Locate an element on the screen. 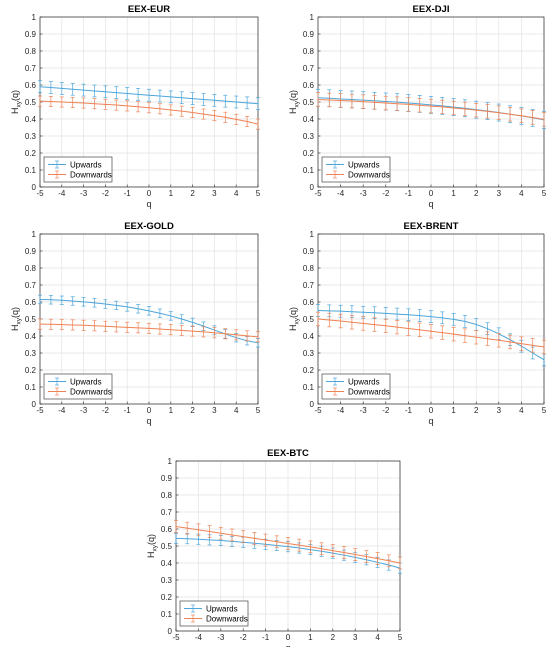  chart-title: EEX-DJI is located at coordinates (431, 9).